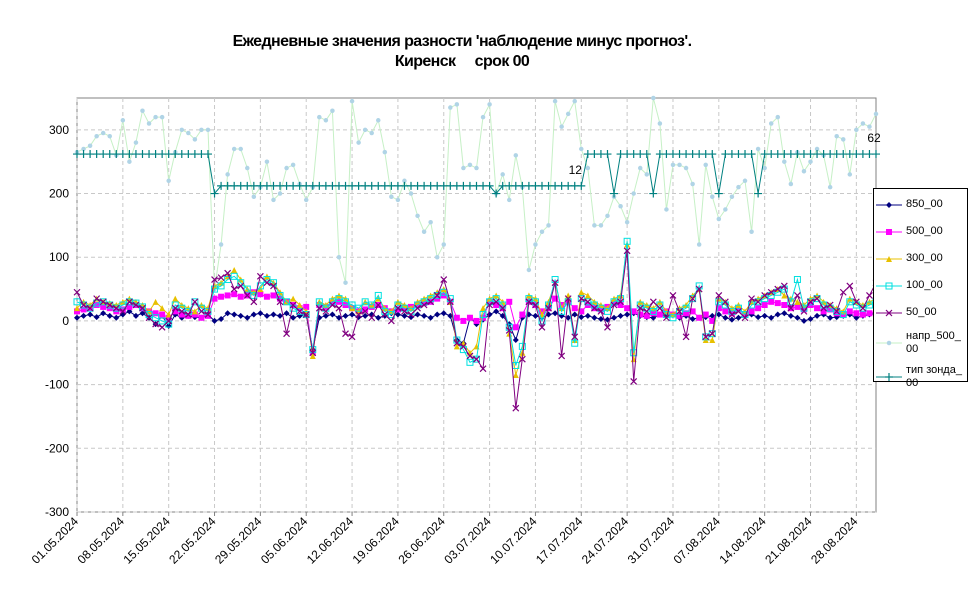 This screenshot has width=976, height=599. I want to click on legend-swatch, so click(889, 258).